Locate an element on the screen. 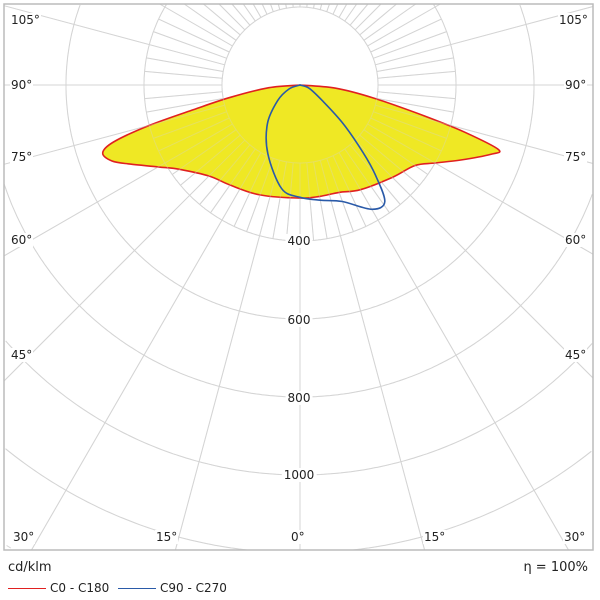  radial-tick-600: 600 is located at coordinates (299, 320).